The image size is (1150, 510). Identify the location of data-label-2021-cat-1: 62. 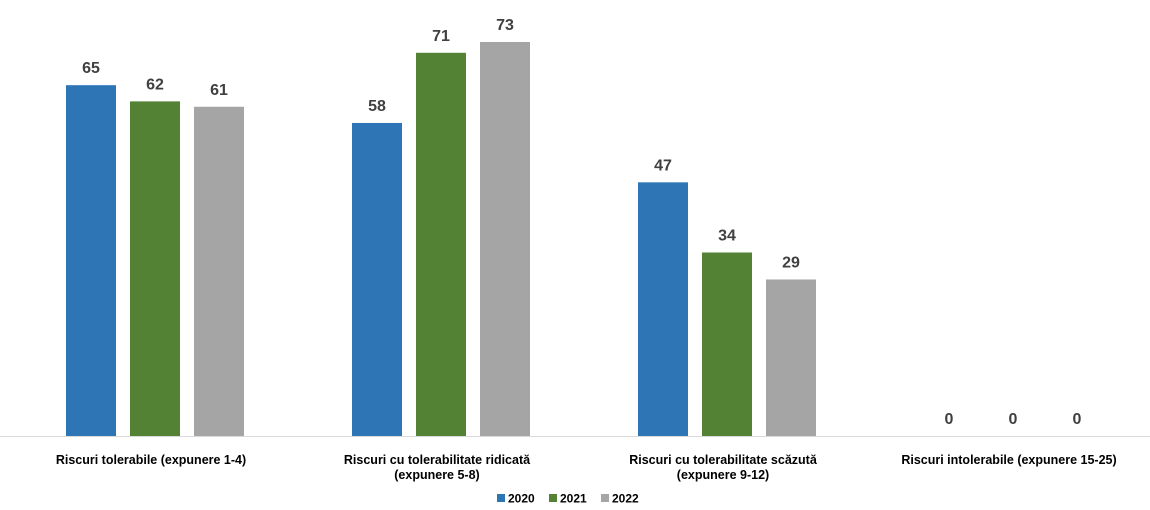
(155, 84).